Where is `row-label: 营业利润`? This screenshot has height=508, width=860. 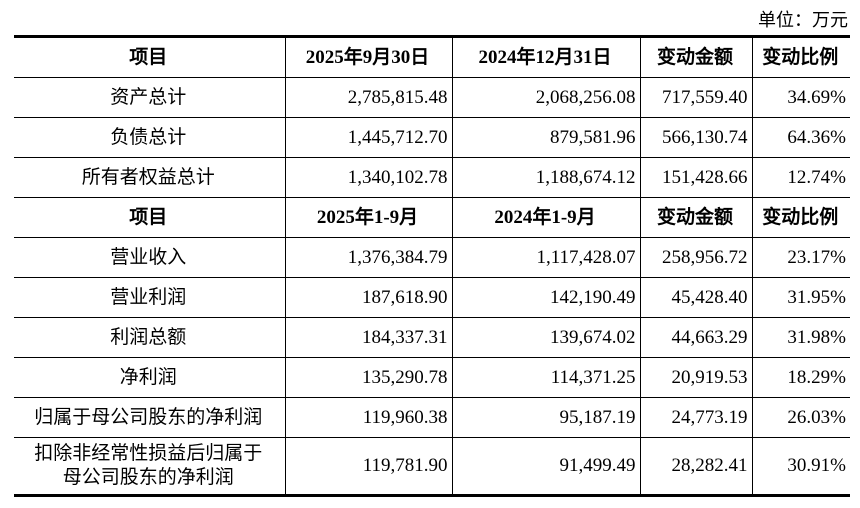
row-label: 营业利润 is located at coordinates (150, 297).